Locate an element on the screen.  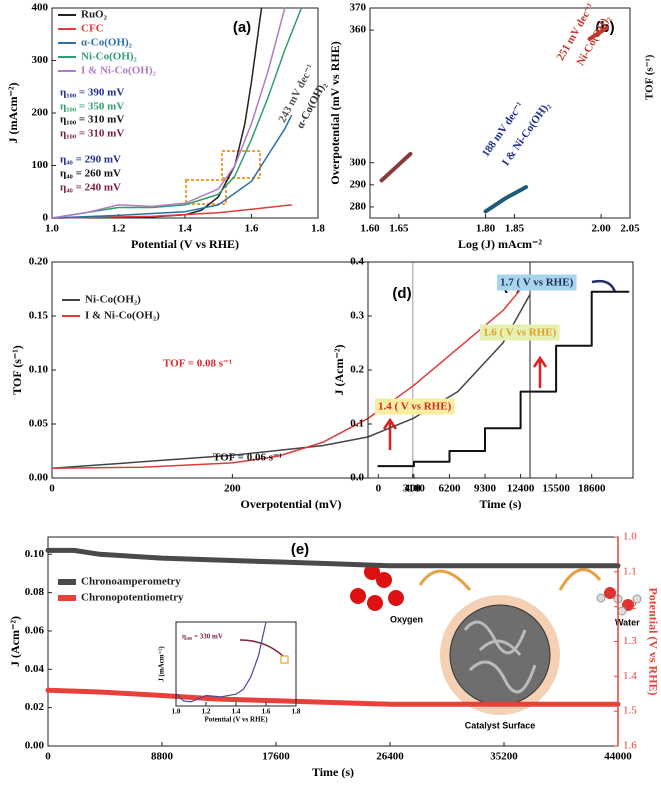
oxygen-molecules is located at coordinates (377, 587).